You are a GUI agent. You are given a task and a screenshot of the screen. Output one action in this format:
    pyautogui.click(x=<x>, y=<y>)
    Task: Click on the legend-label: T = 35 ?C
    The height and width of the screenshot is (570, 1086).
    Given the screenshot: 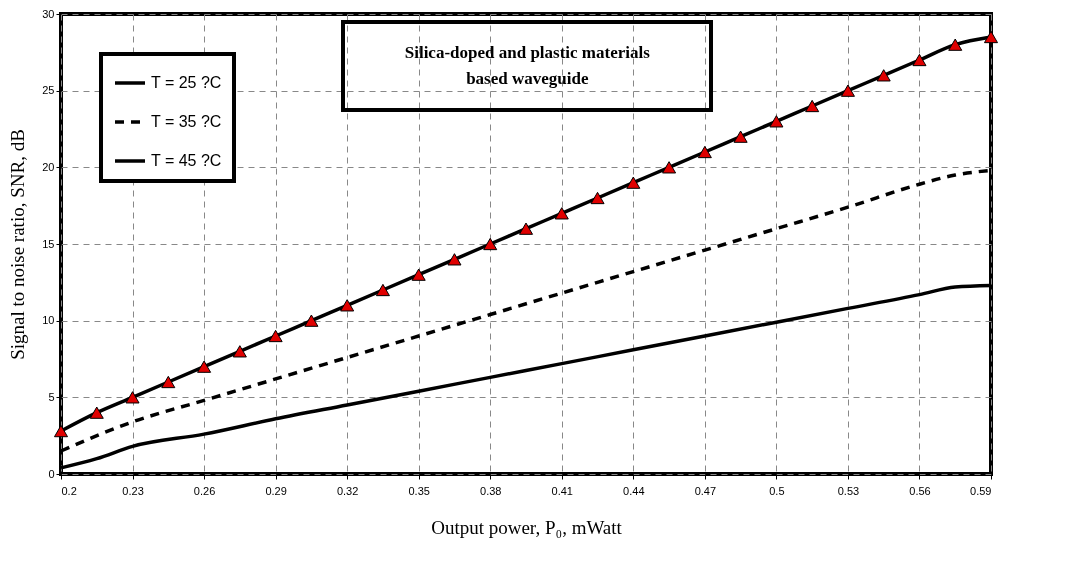 What is the action you would take?
    pyautogui.click(x=186, y=121)
    